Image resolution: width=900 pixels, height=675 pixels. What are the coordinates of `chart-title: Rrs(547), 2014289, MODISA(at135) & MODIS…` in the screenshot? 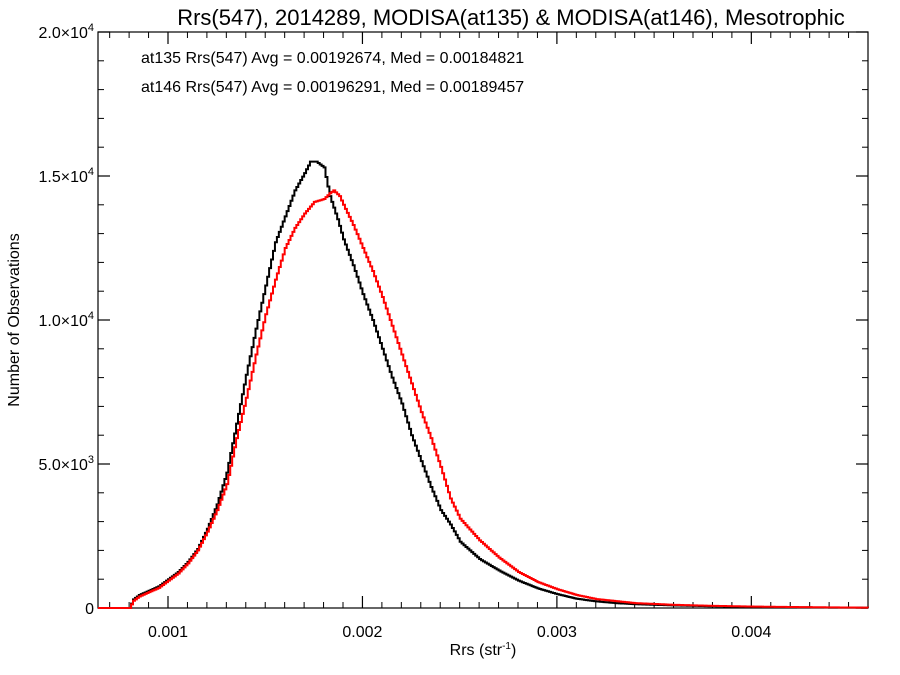 It's located at (511, 17).